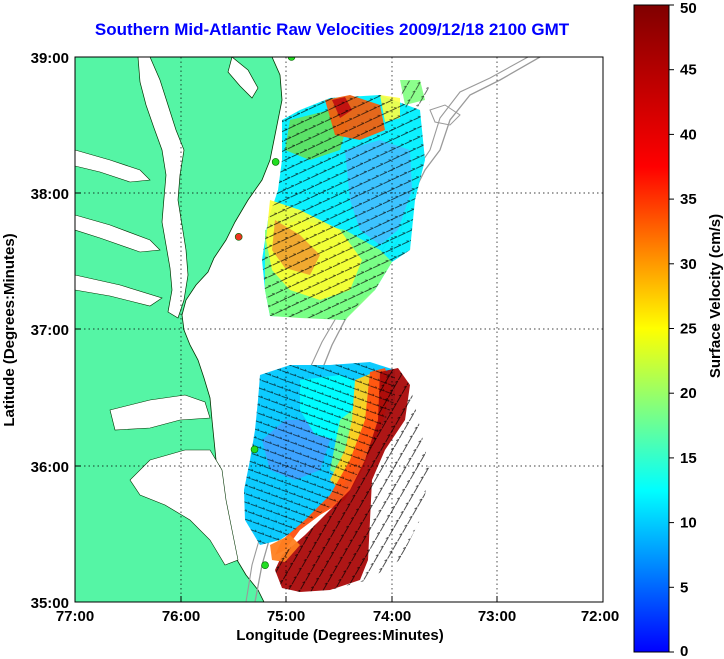 This screenshot has height=659, width=724. I want to click on y-axis-label: Latitude (Degrees:Minutes), so click(9, 329).